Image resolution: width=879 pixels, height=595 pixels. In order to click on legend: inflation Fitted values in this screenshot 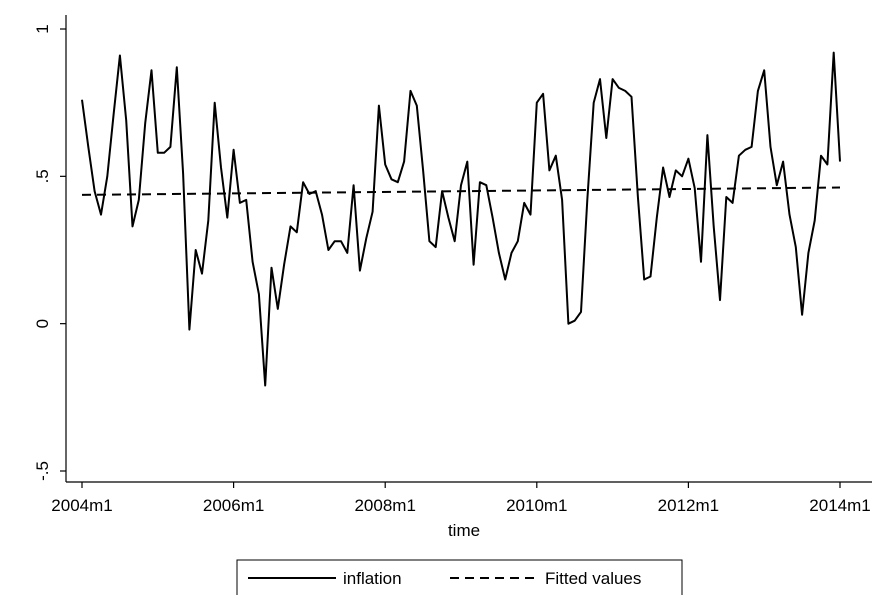, I will do `click(459, 577)`.